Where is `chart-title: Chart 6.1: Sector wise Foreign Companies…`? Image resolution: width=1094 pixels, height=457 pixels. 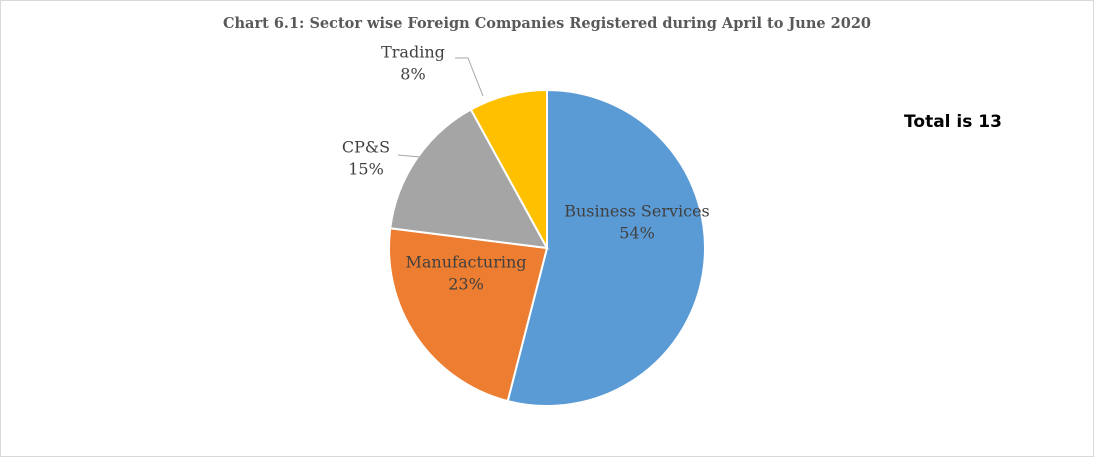
chart-title: Chart 6.1: Sector wise Foreign Companies… is located at coordinates (547, 23).